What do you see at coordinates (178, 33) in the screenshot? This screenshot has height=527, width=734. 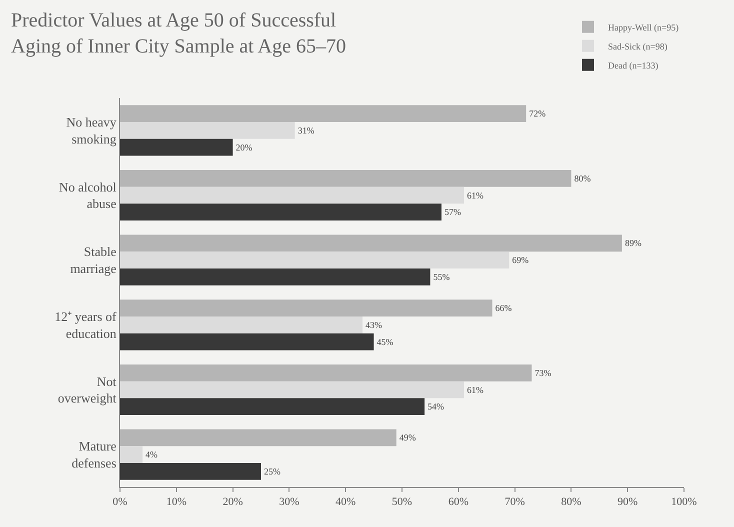 I see `chart-title: Predictor Values at Age 50 of Successful Aging of Inner City Sample at Age 65–70` at bounding box center [178, 33].